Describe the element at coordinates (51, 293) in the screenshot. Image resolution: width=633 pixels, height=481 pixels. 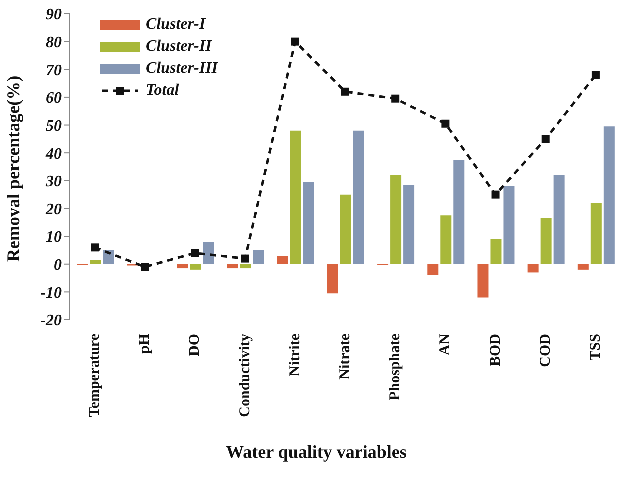
I see `y-tick-label: -10` at that location.